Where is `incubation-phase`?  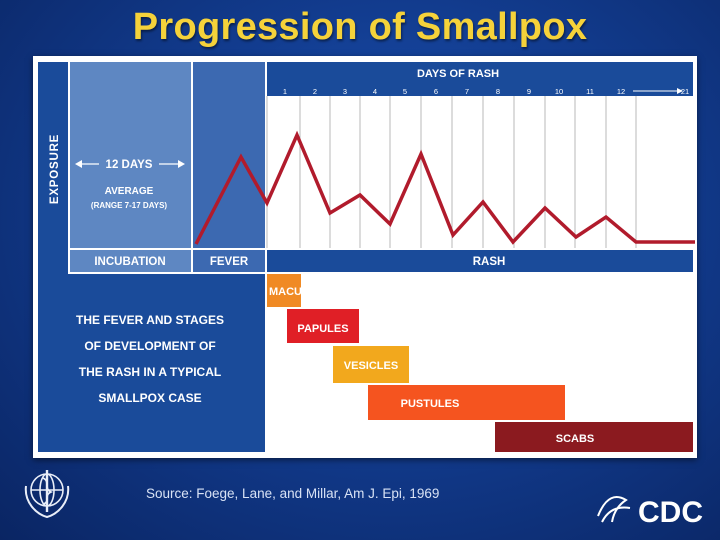
incubation-phase is located at coordinates (130, 261).